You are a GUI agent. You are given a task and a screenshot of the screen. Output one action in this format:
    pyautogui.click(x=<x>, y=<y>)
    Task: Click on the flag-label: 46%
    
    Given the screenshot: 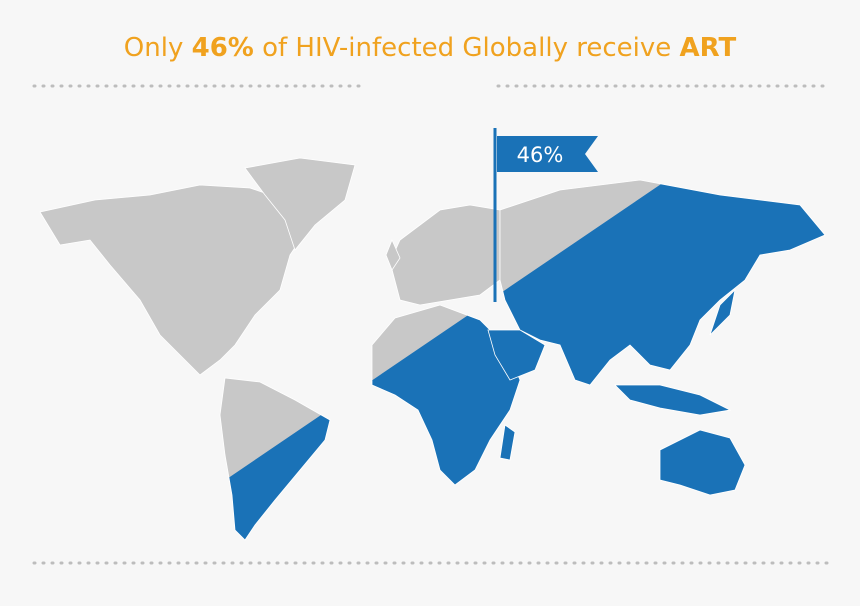 What is the action you would take?
    pyautogui.click(x=540, y=155)
    